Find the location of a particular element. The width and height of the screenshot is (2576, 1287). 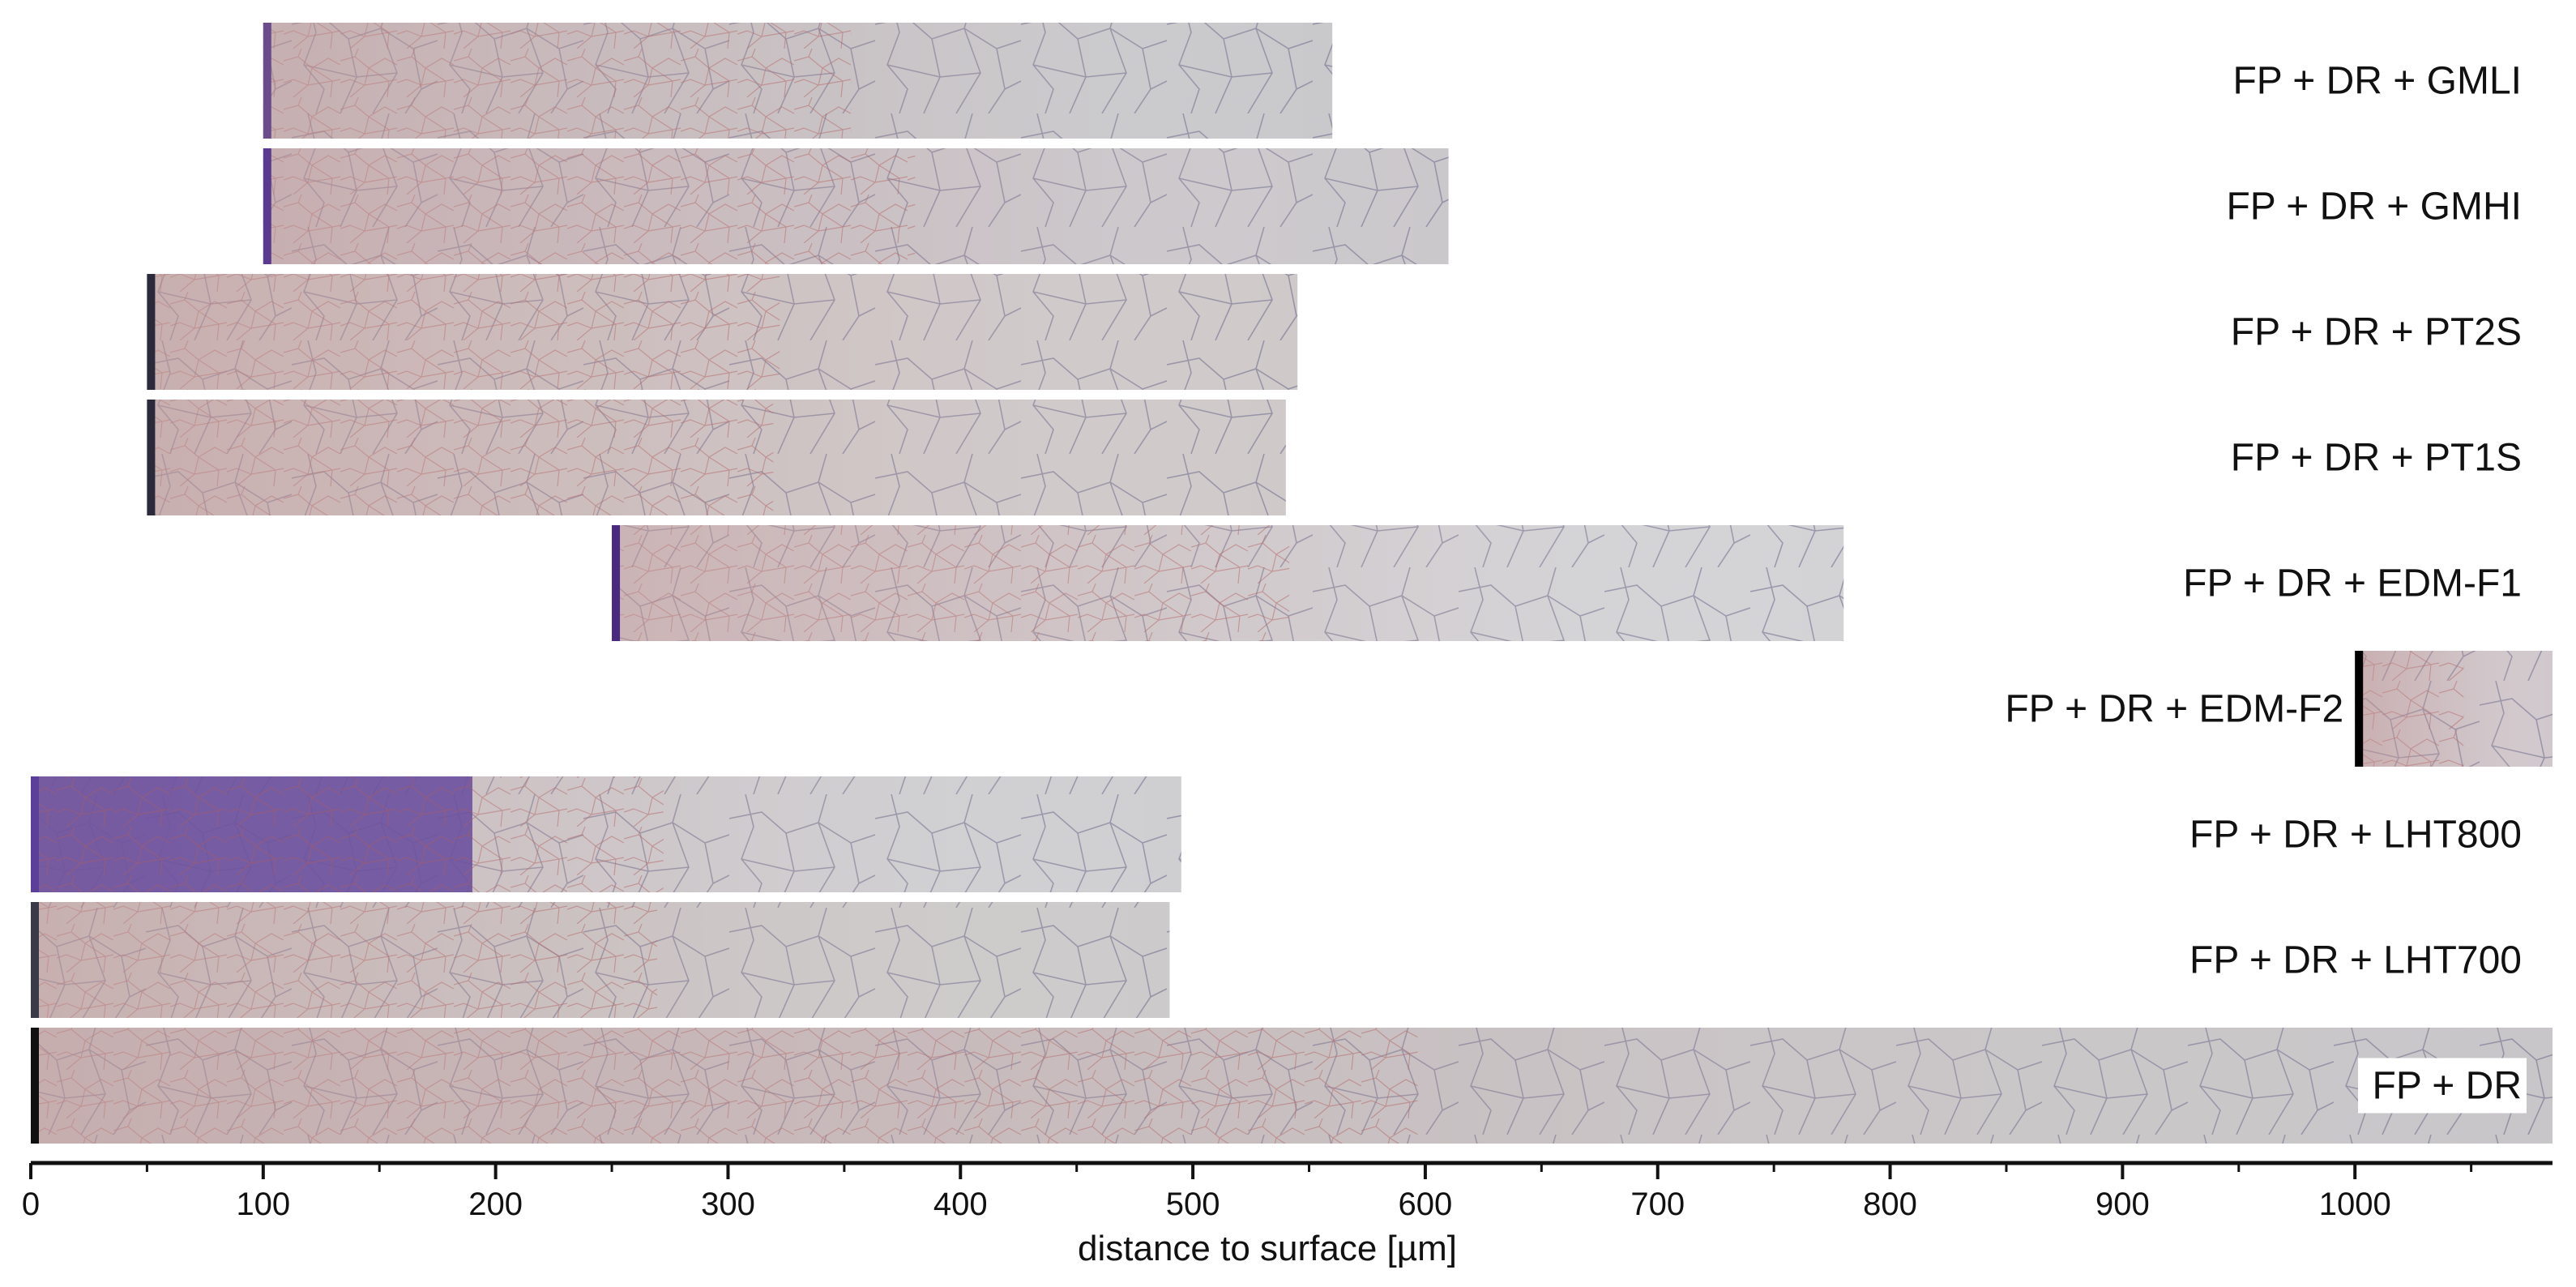

micrograph-strip: FP + DR + PT1S is located at coordinates (1334, 457).